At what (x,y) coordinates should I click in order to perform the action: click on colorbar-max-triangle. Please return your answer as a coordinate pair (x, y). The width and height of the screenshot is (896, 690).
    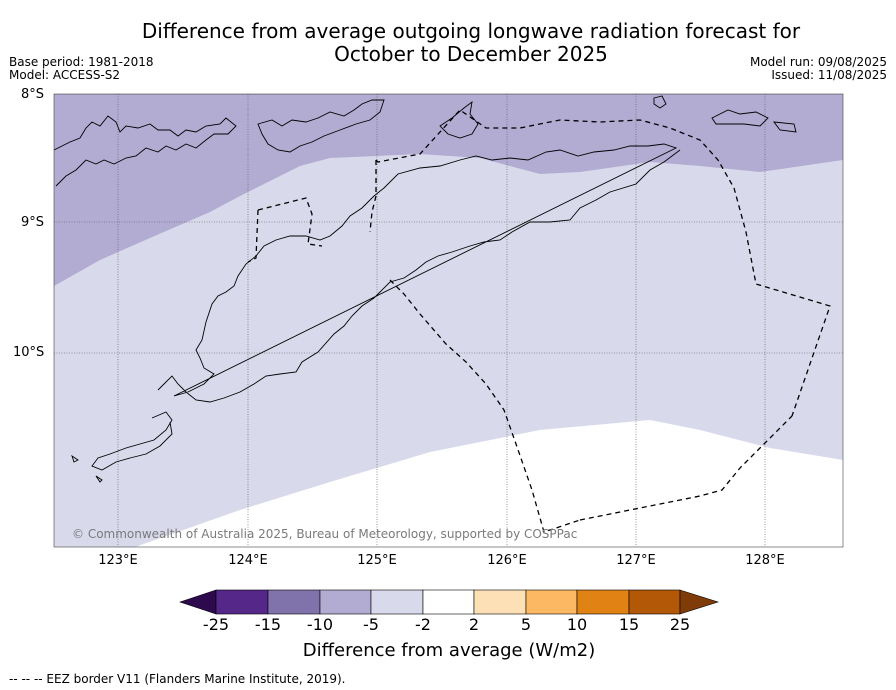
    Looking at the image, I should click on (699, 602).